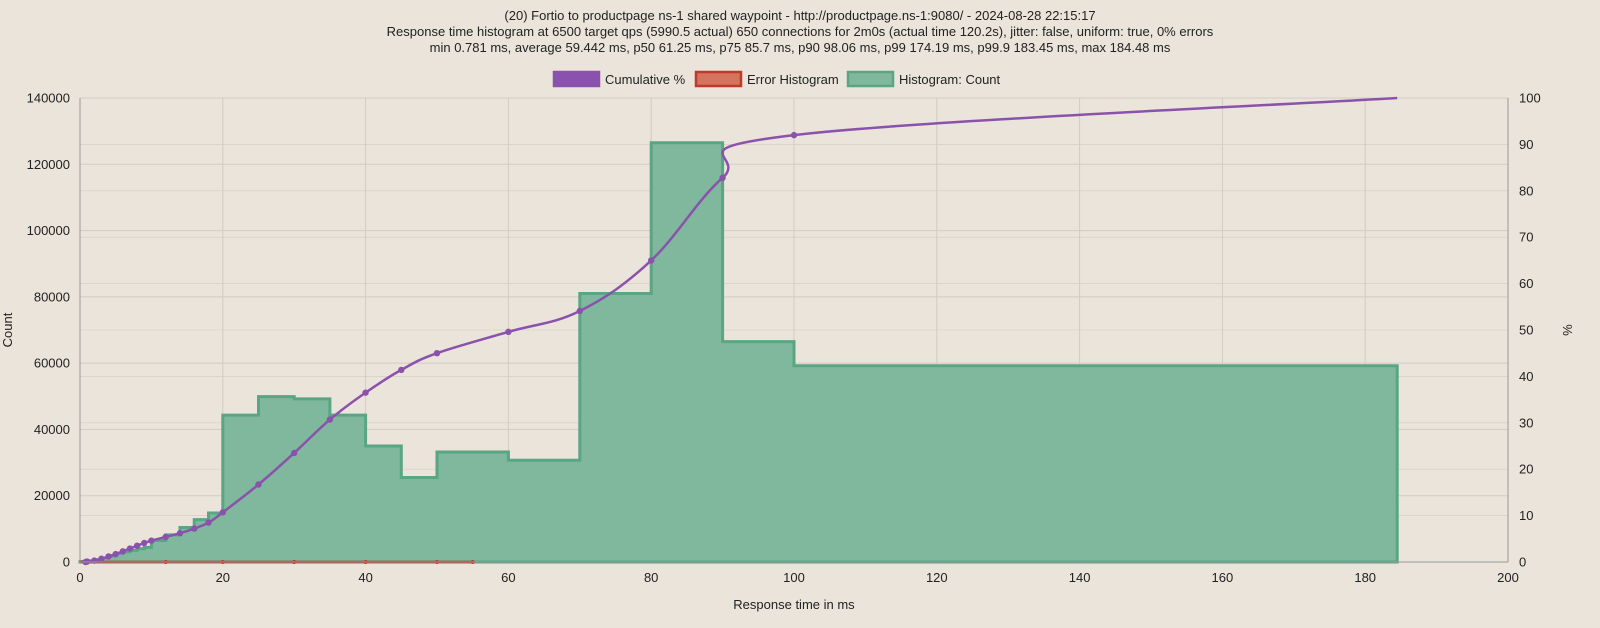 This screenshot has width=1600, height=628. Describe the element at coordinates (79, 577) in the screenshot. I see `x-tick-label: 0` at that location.